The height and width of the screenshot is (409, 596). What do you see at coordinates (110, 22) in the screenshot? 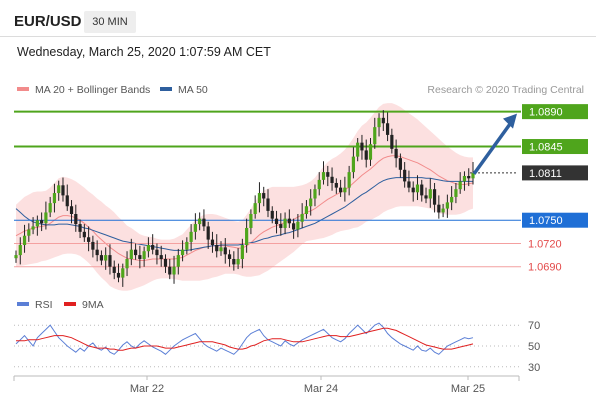
I see `timeframe-button: 30 MIN` at bounding box center [110, 22].